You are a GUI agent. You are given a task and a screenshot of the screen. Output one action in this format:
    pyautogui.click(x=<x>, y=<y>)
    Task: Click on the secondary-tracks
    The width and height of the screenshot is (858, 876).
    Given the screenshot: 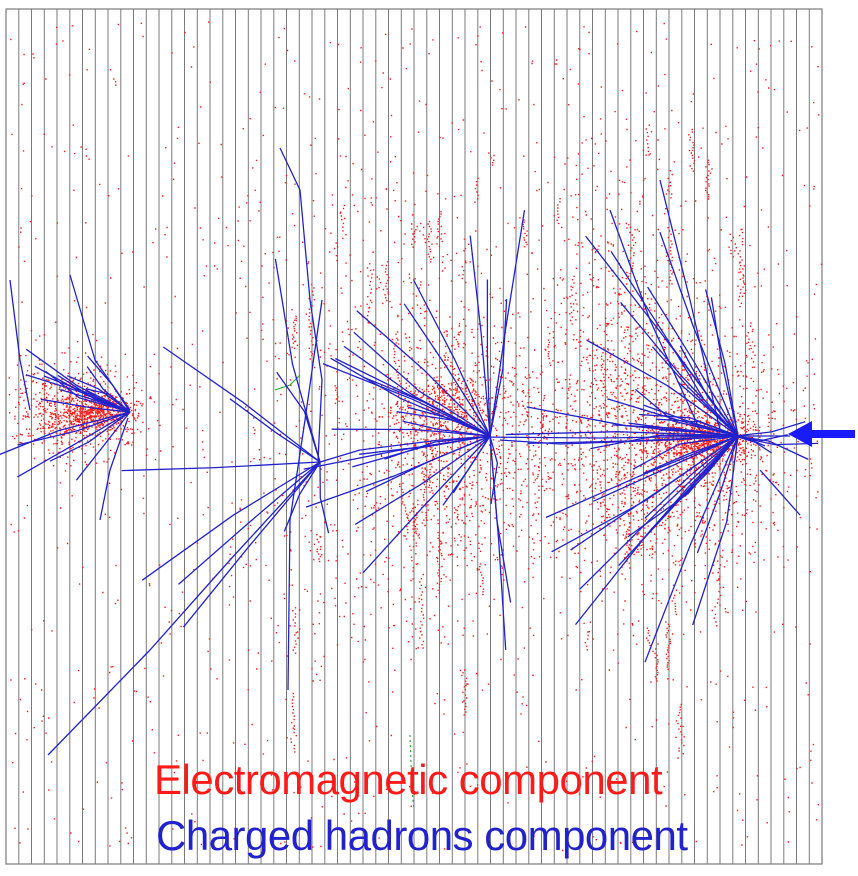 What is the action you would take?
    pyautogui.click(x=344, y=592)
    